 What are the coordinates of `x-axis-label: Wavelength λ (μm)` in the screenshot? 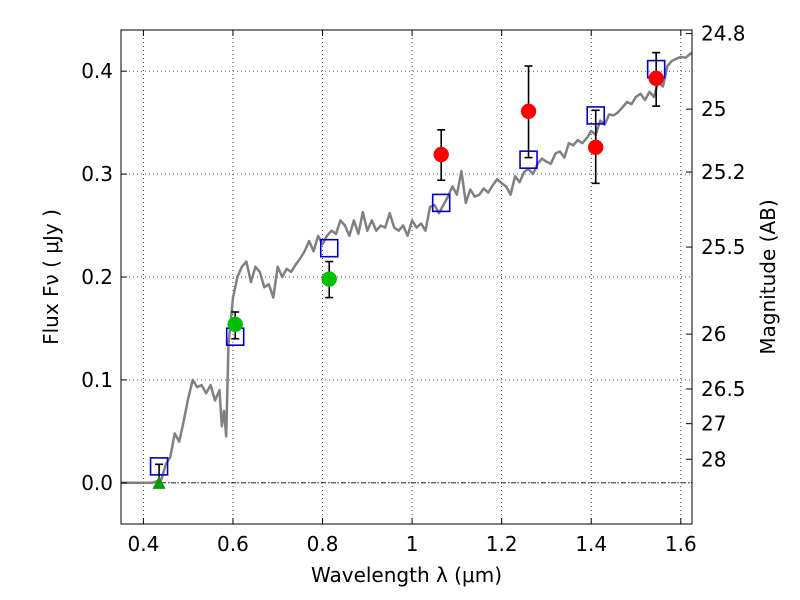 It's located at (406, 575).